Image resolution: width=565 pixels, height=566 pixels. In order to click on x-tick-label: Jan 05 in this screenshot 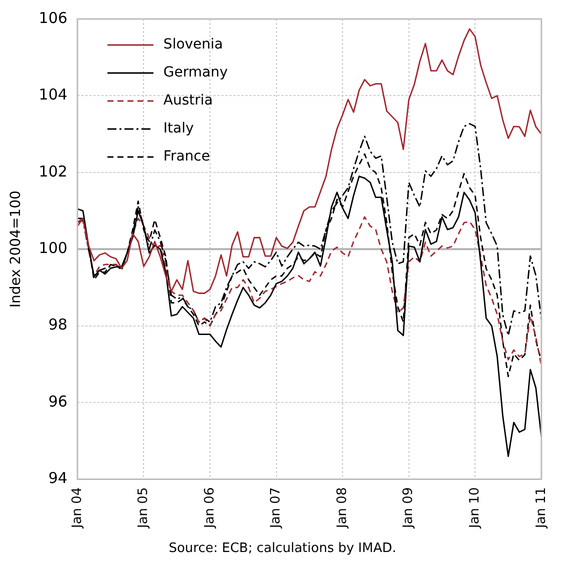, I will do `click(144, 508)`.